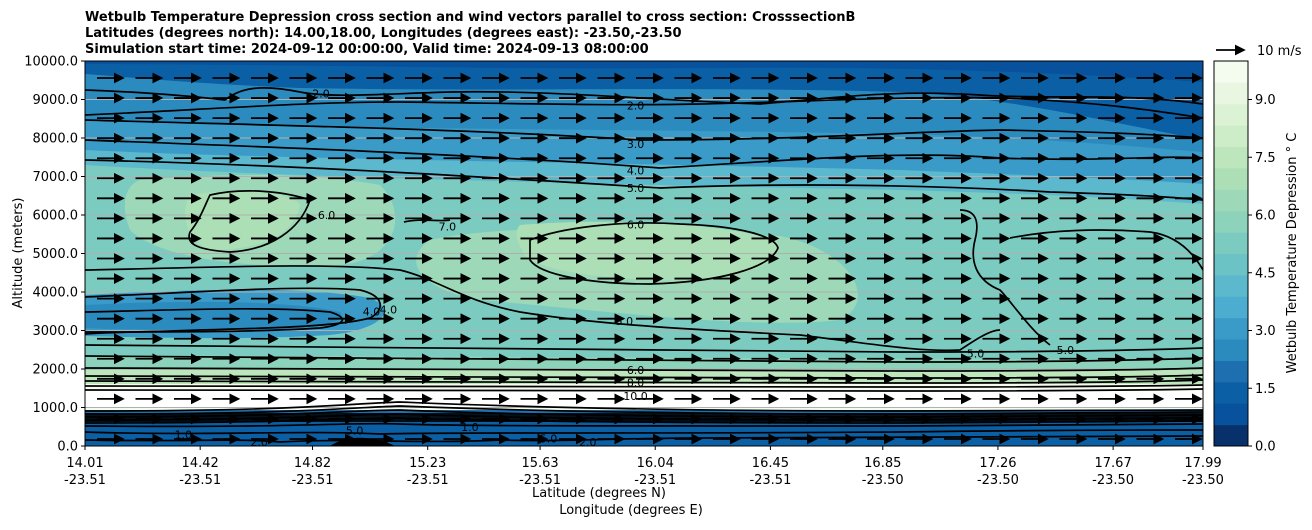 The width and height of the screenshot is (1312, 530). Describe the element at coordinates (1265, 216) in the screenshot. I see `colorbar-tick-label: 6.0` at that location.